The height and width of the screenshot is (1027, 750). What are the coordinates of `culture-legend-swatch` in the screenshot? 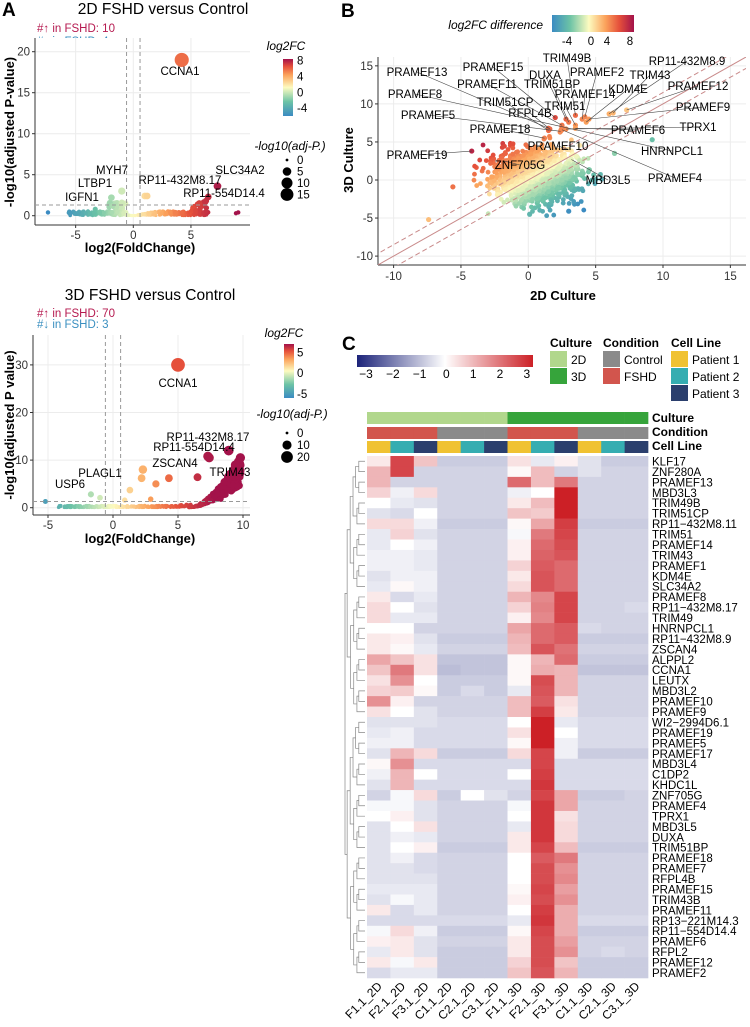 It's located at (558, 359).